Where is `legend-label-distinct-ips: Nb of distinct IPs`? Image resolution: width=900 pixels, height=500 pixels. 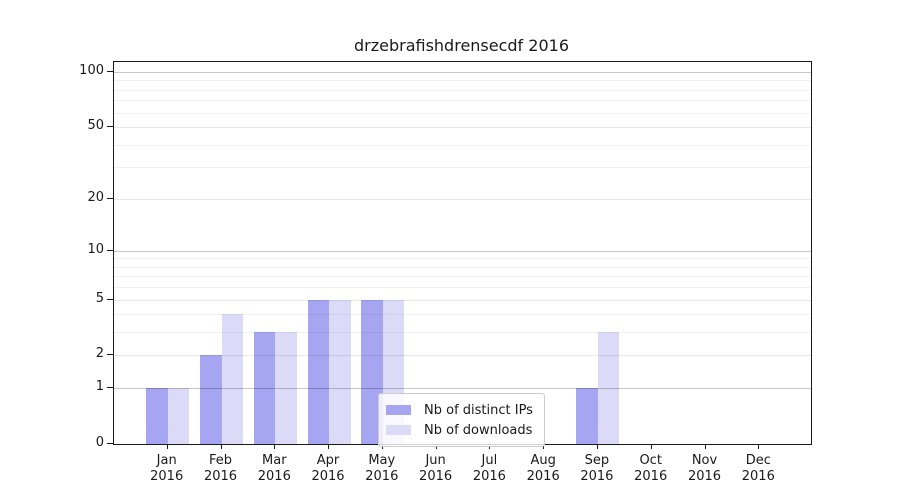
legend-label-distinct-ips: Nb of distinct IPs is located at coordinates (478, 410).